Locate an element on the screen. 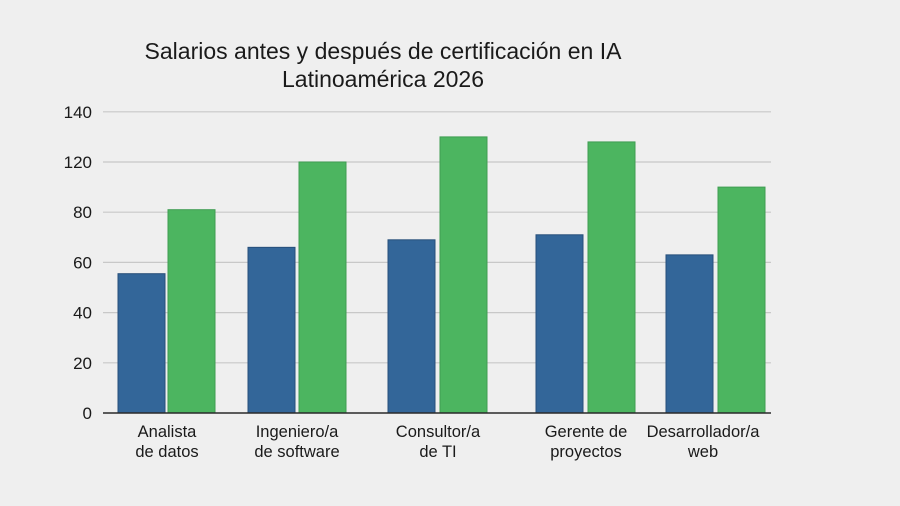 The width and height of the screenshot is (900, 506). y-tick-label: 40 is located at coordinates (82, 313).